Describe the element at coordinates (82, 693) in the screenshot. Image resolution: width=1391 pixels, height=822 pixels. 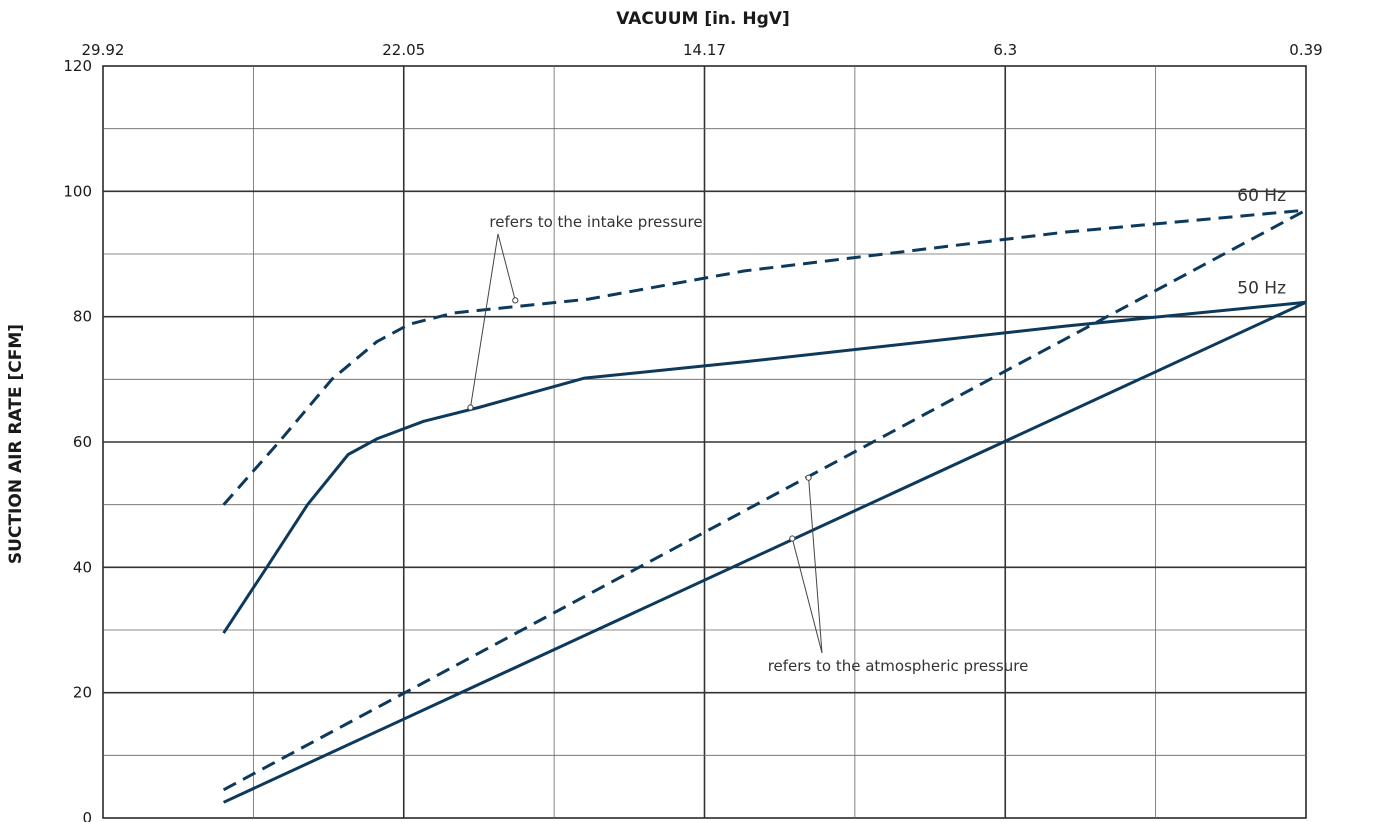
I see `y-tick-label: 20` at that location.